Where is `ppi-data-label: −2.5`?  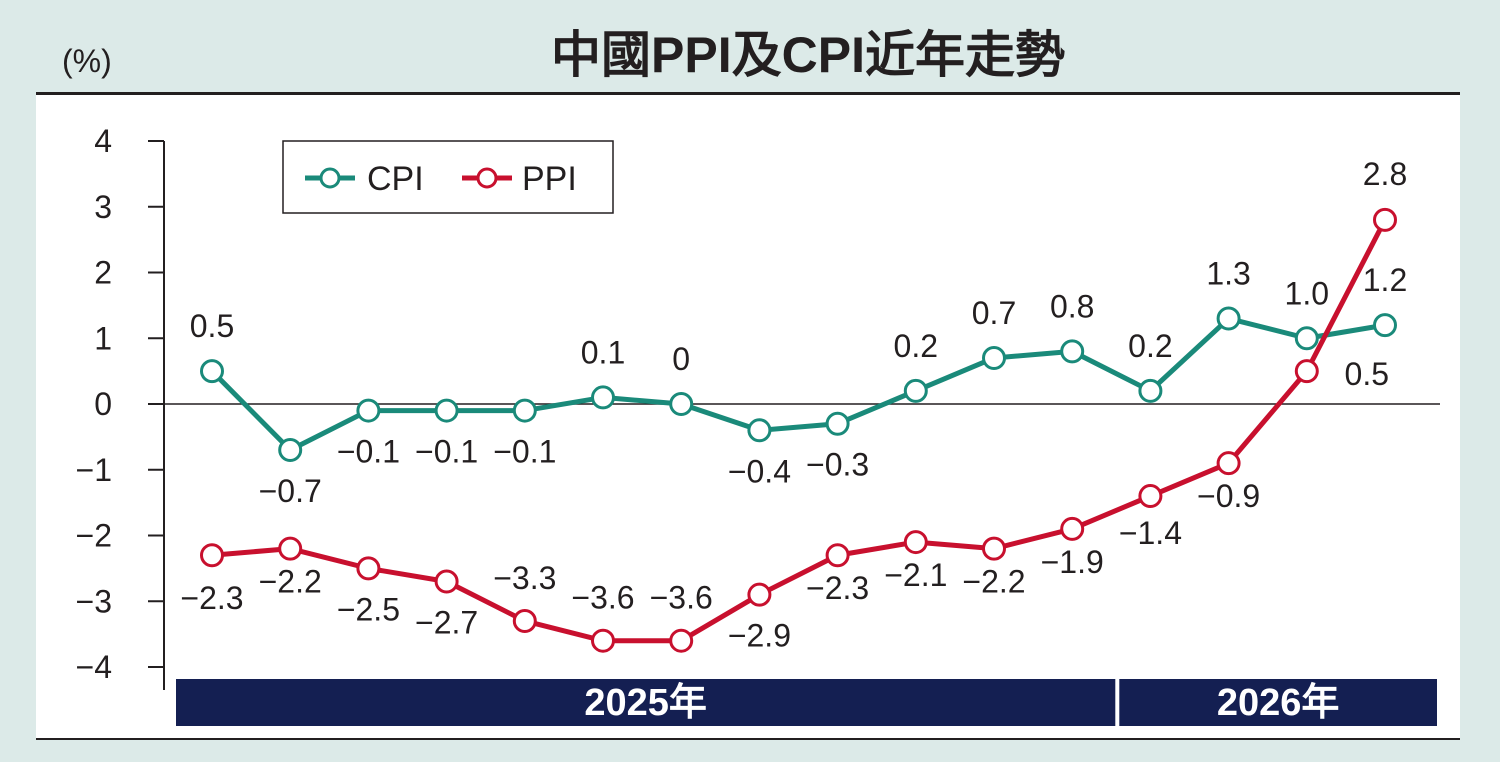 ppi-data-label: −2.5 is located at coordinates (368, 609).